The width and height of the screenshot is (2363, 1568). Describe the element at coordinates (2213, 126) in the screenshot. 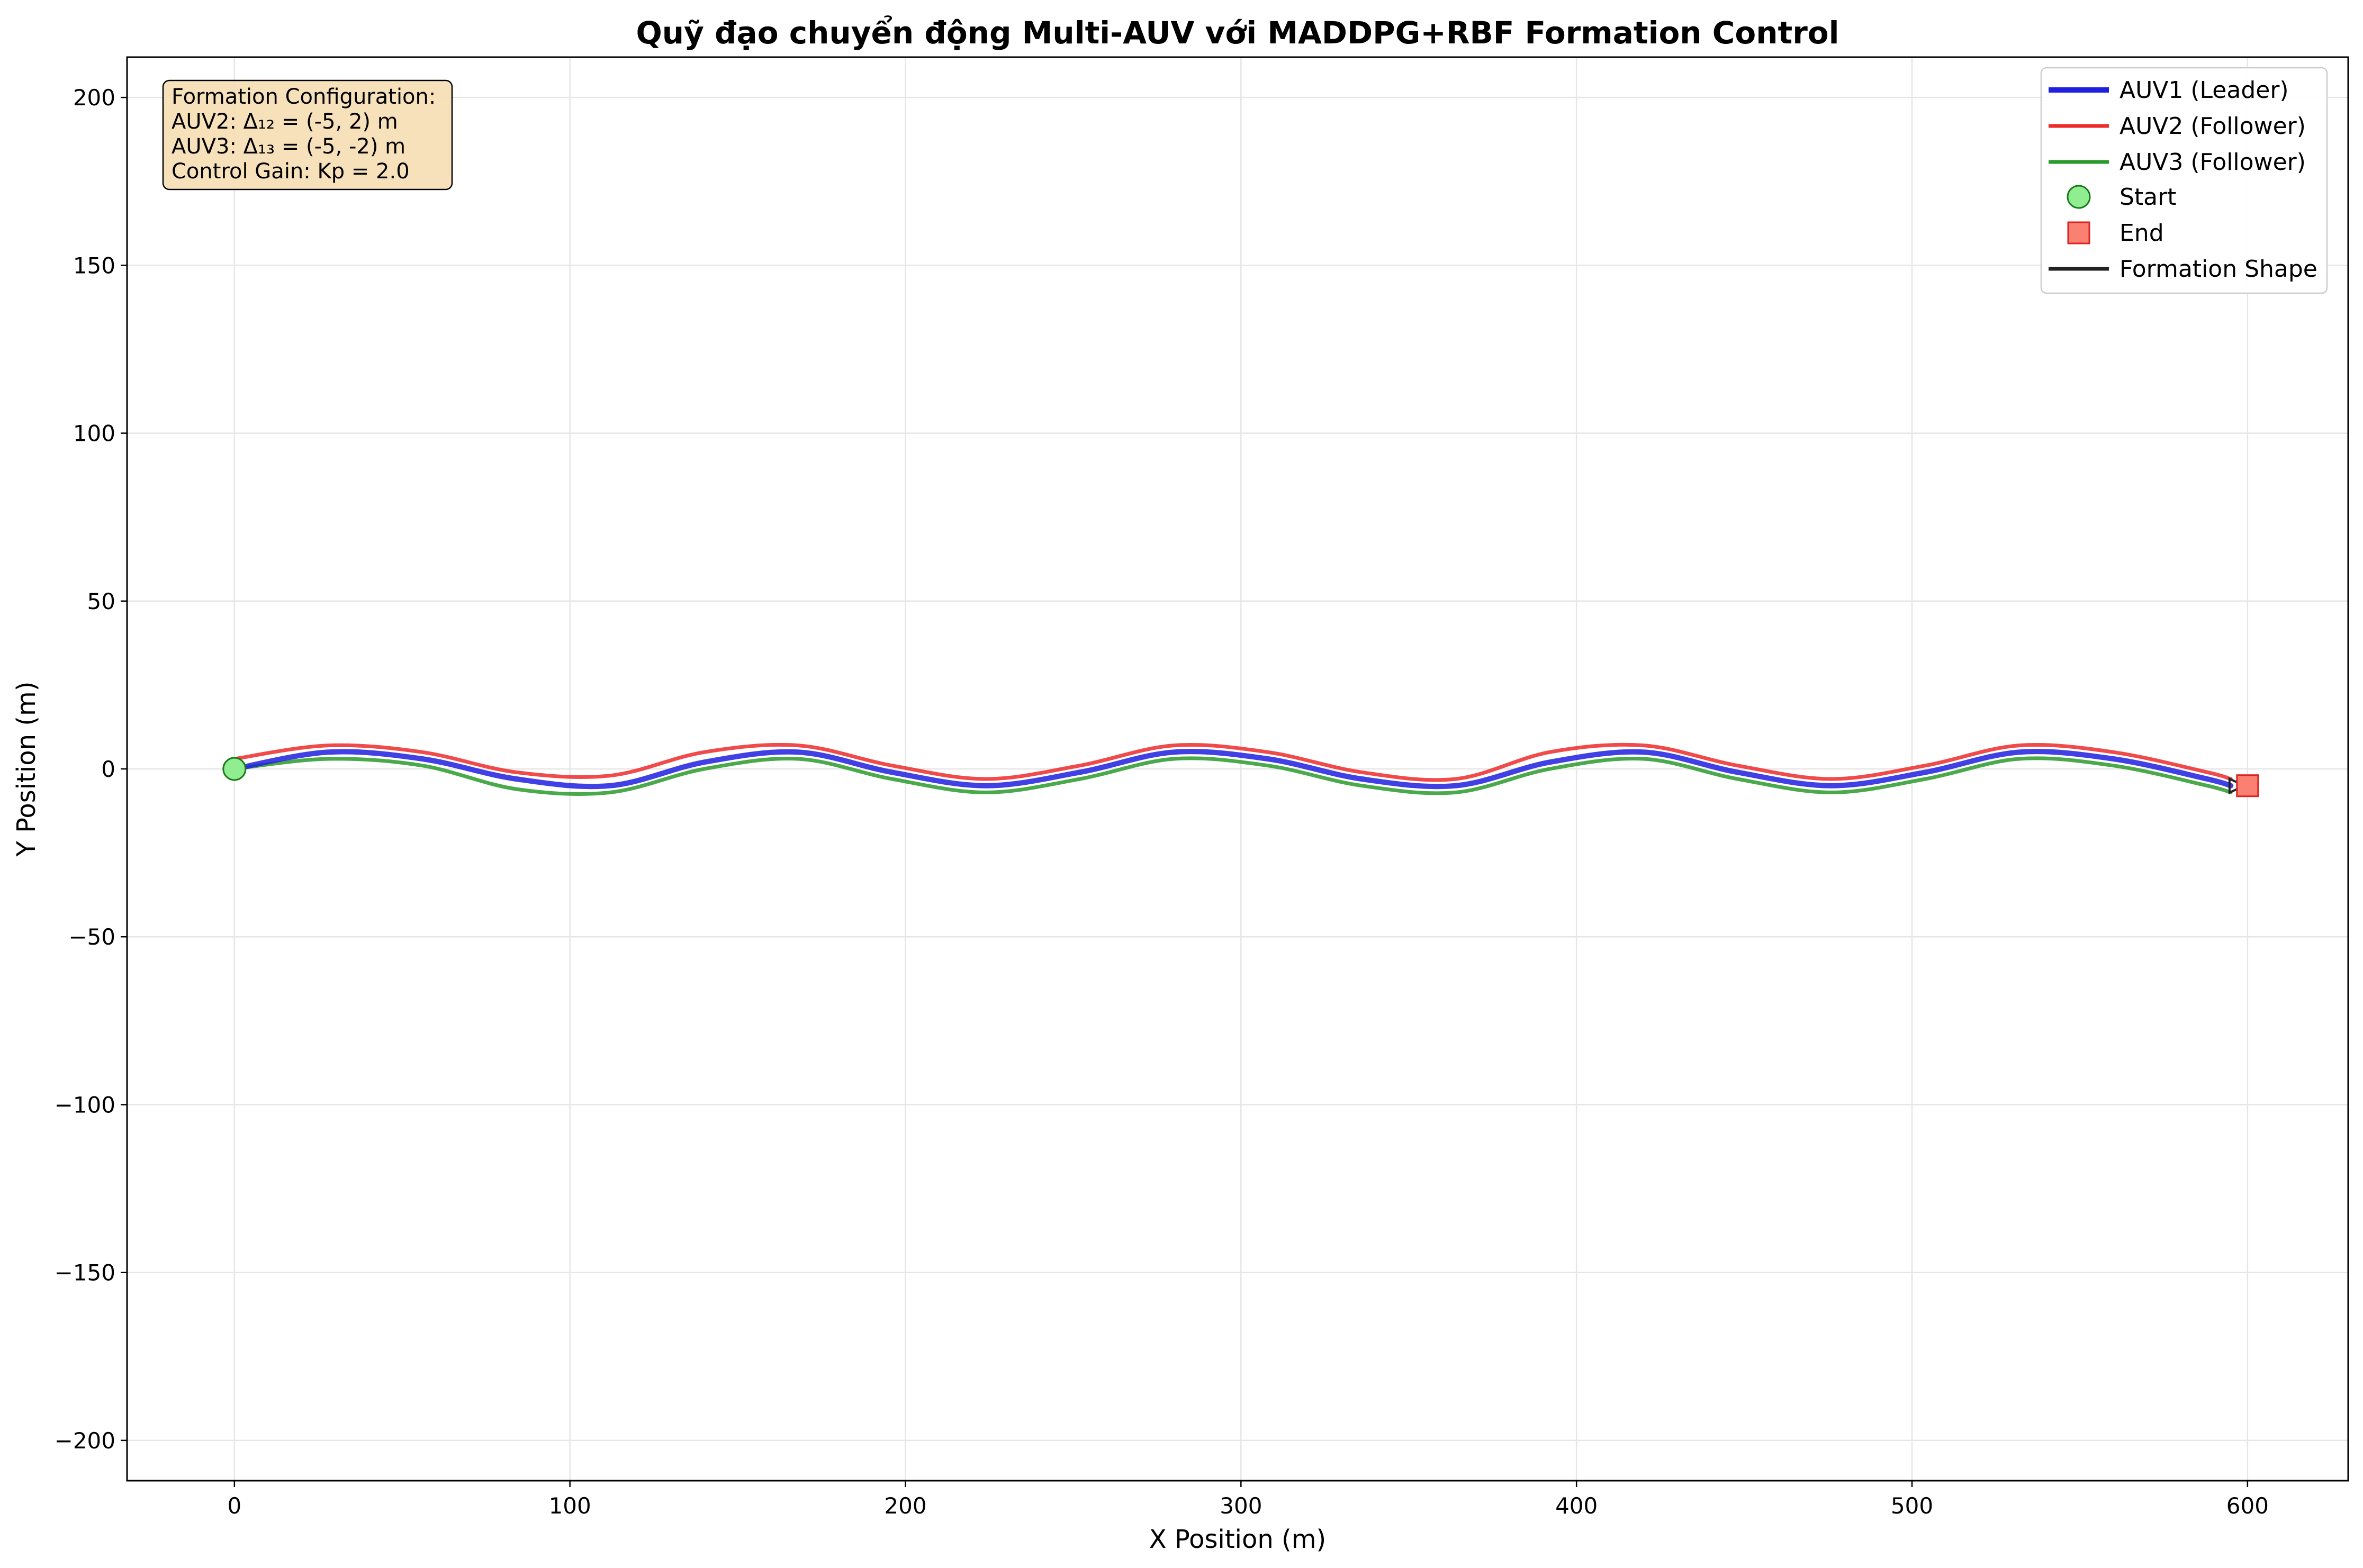

I see `legend-label-auv2: AUV2 (Follower)` at that location.